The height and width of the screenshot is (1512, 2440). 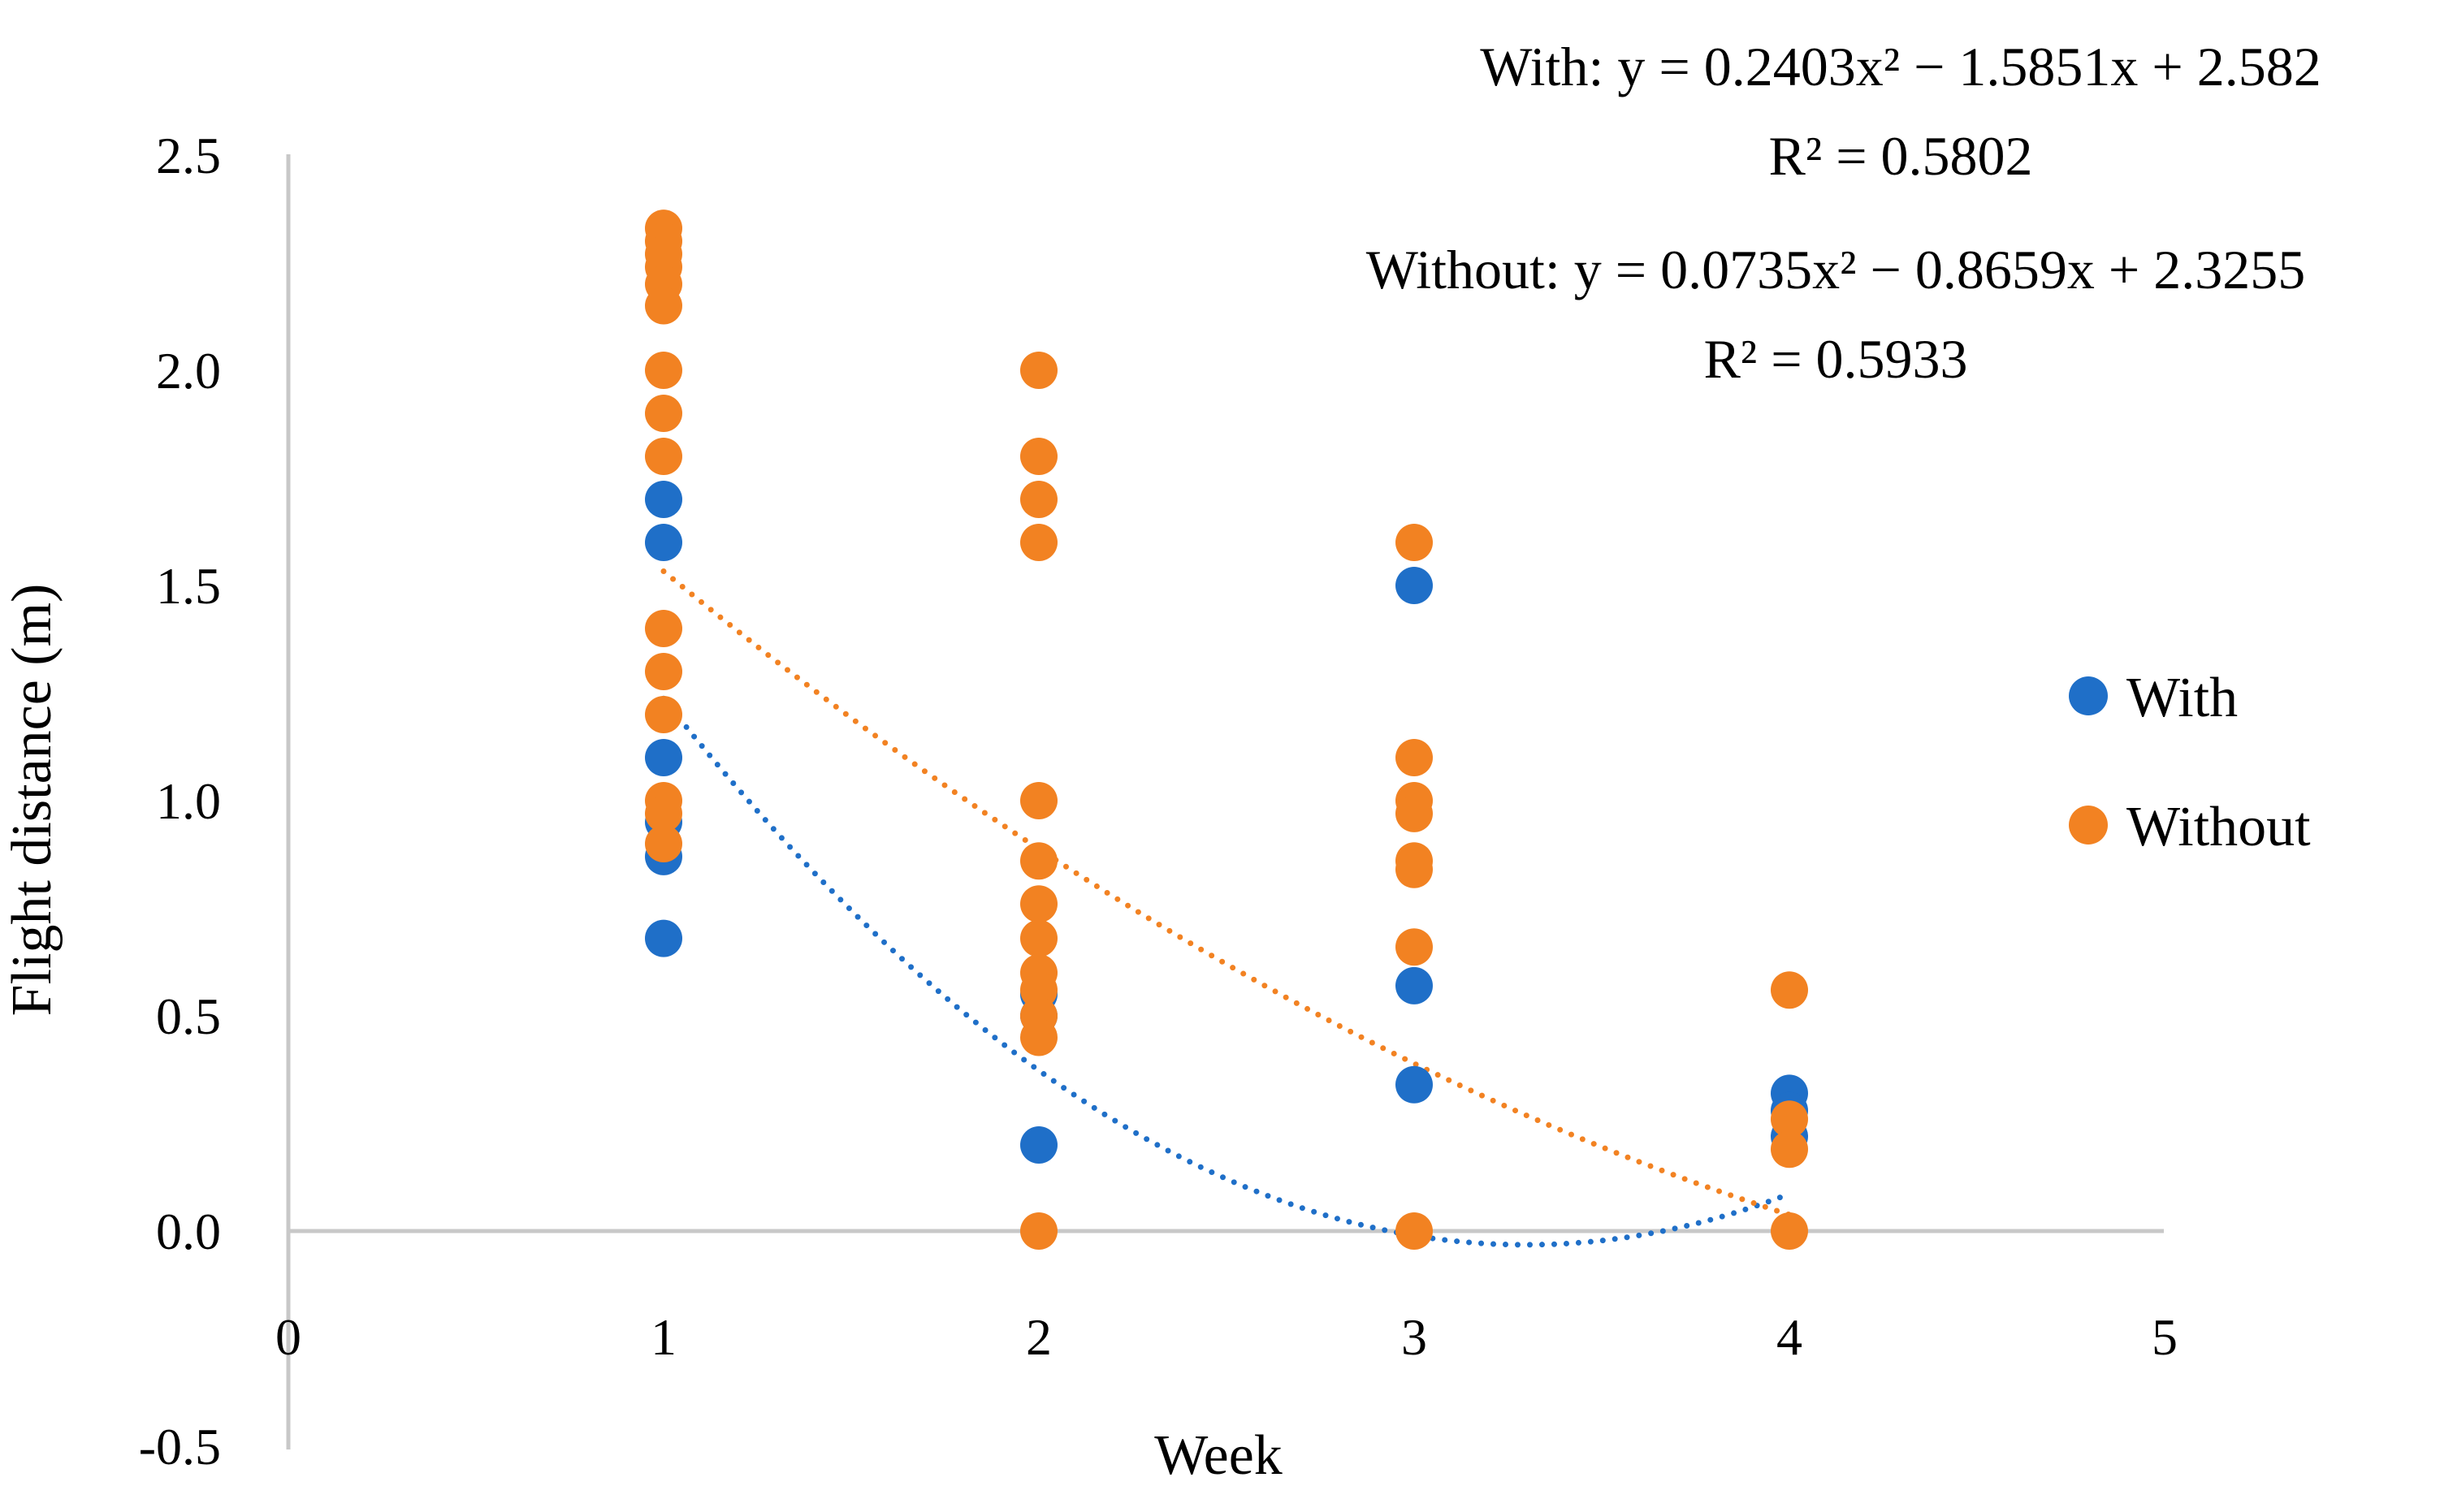 I want to click on y-tick-label: 2.0, so click(x=188, y=371).